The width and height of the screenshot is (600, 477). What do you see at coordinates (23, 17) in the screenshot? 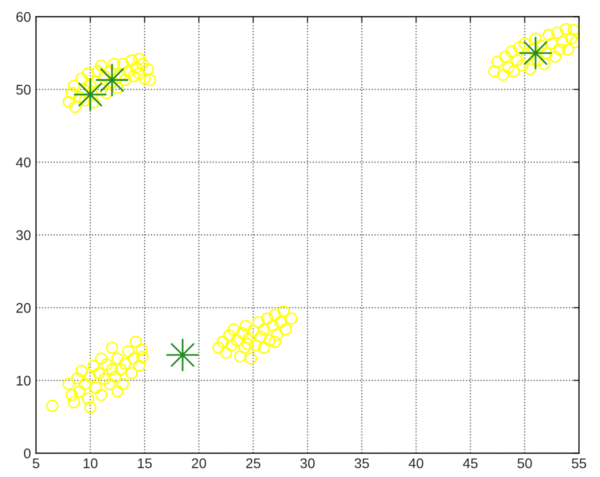
I see `y-tick-label: 60` at bounding box center [23, 17].